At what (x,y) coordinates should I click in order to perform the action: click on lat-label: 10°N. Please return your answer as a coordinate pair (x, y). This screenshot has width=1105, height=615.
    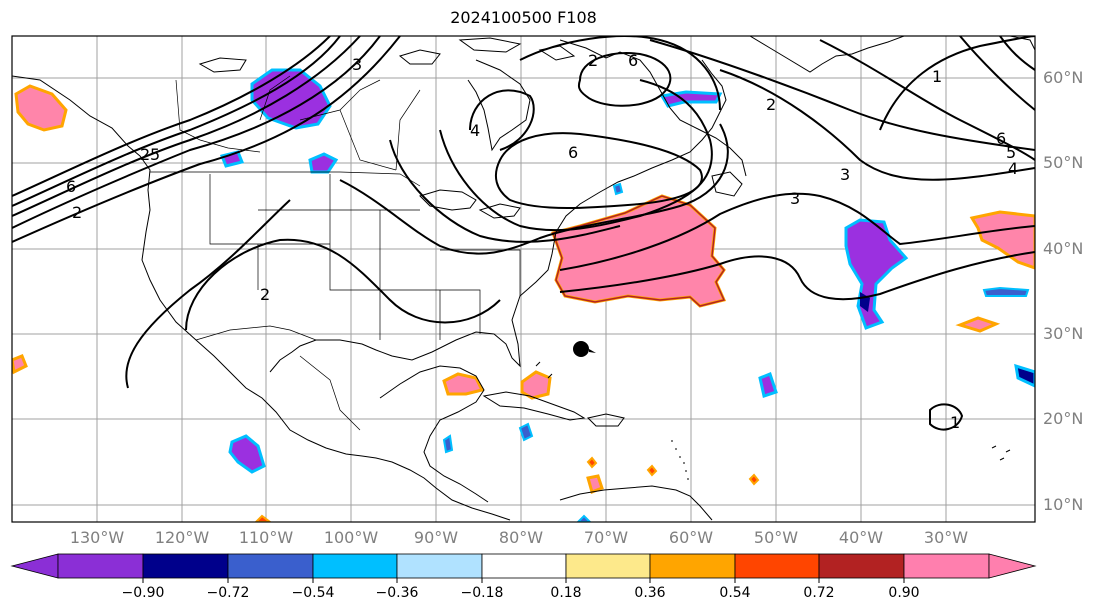
    Looking at the image, I should click on (1063, 504).